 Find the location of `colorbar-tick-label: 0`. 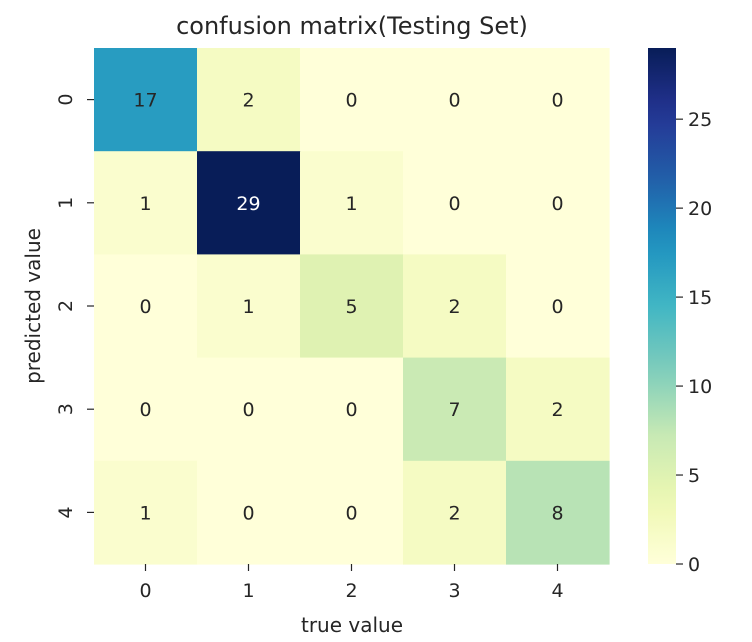

colorbar-tick-label: 0 is located at coordinates (694, 565).